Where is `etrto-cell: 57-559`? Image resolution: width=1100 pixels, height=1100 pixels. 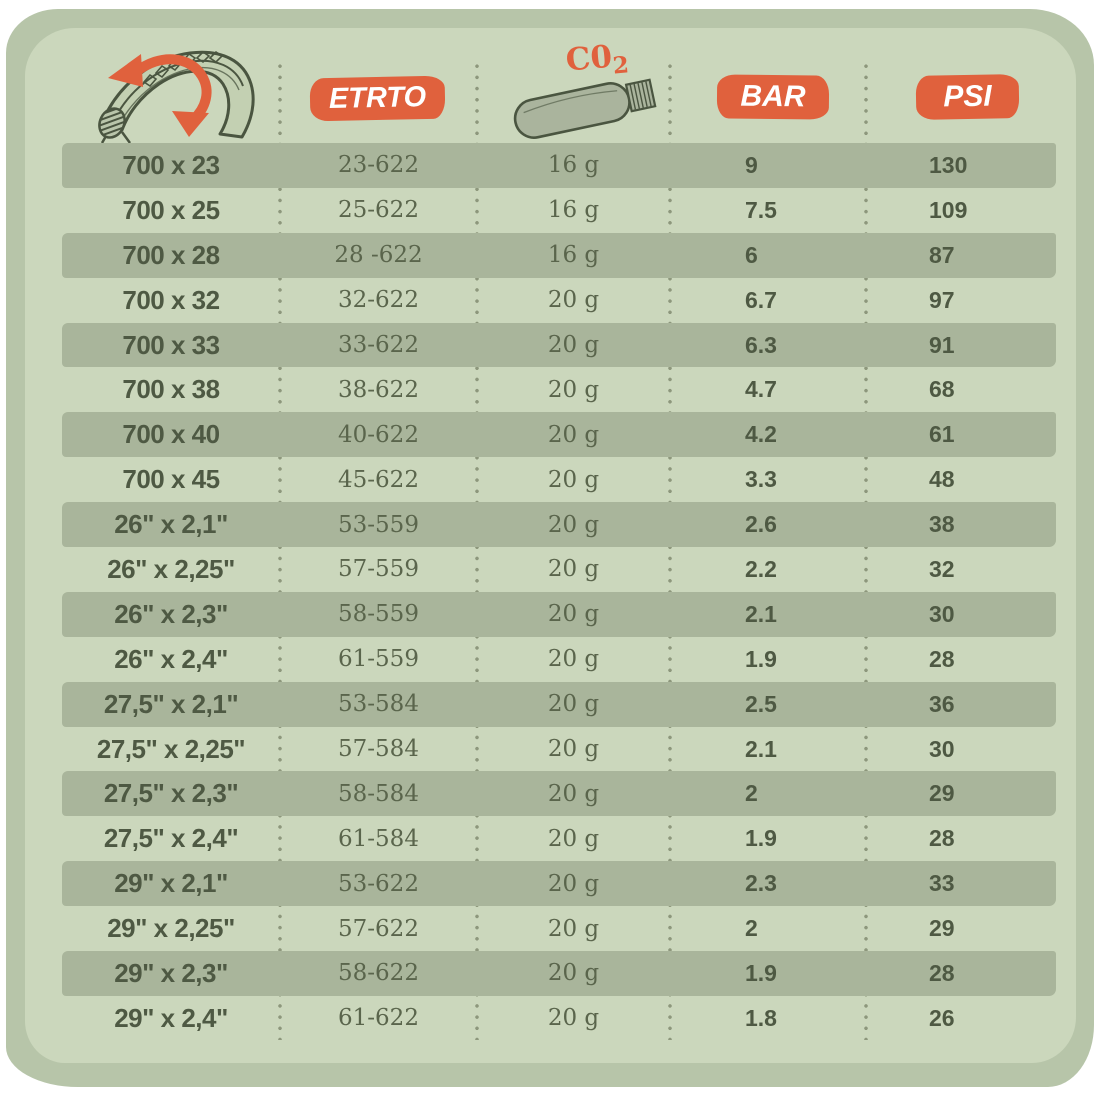 etrto-cell: 57-559 is located at coordinates (378, 569).